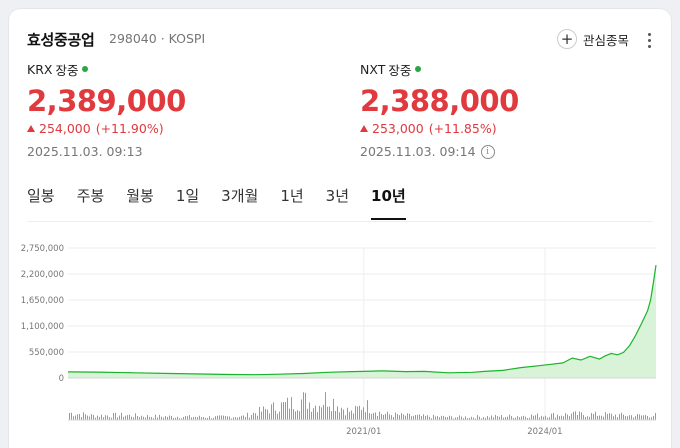 The height and width of the screenshot is (448, 680). Describe the element at coordinates (487, 151) in the screenshot. I see `info-icon: i` at that location.